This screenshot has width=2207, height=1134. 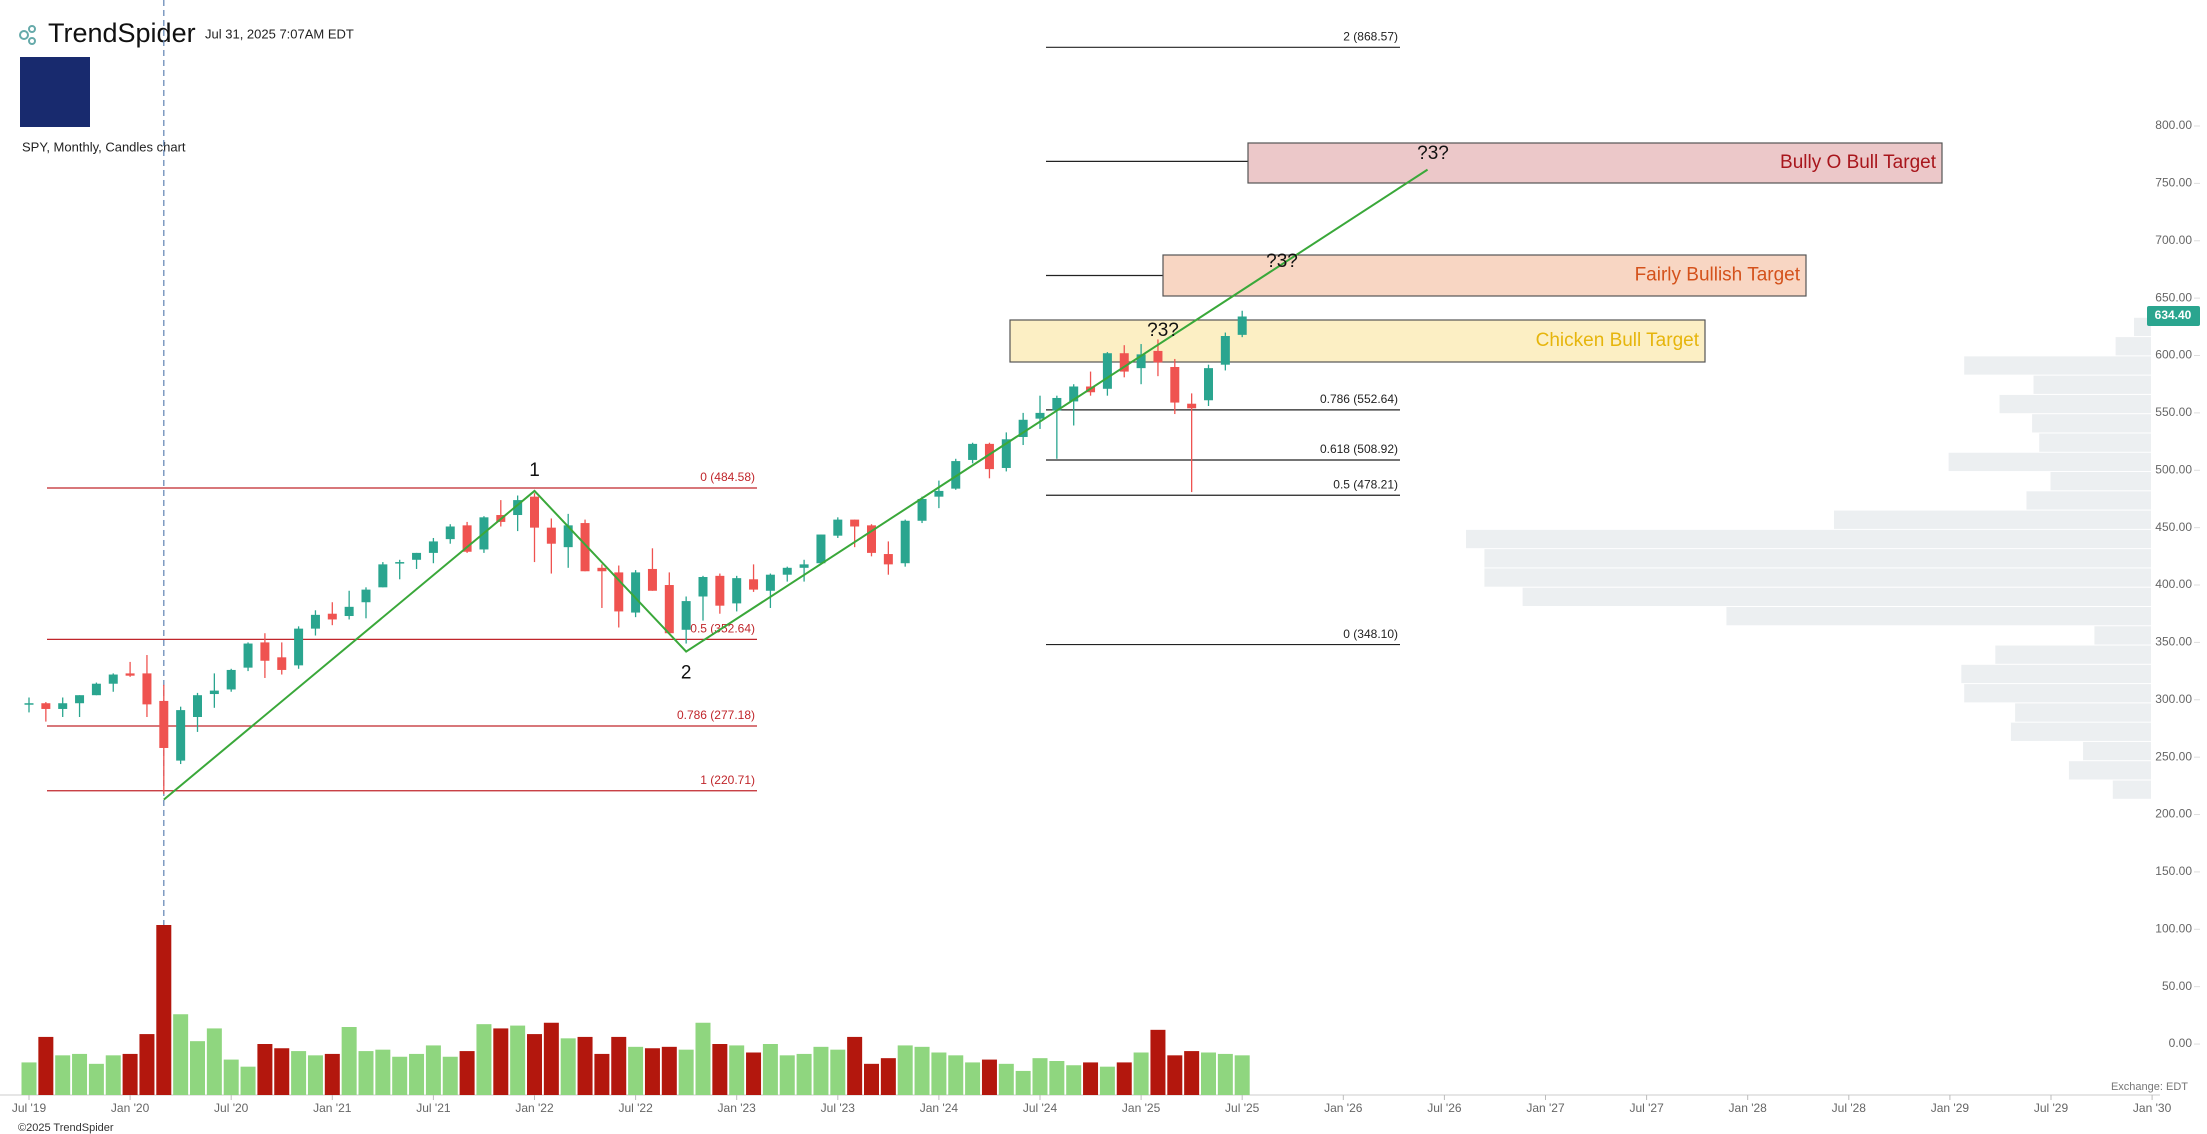 What do you see at coordinates (1849, 1108) in the screenshot?
I see `x-tick-label: Jul '28` at bounding box center [1849, 1108].